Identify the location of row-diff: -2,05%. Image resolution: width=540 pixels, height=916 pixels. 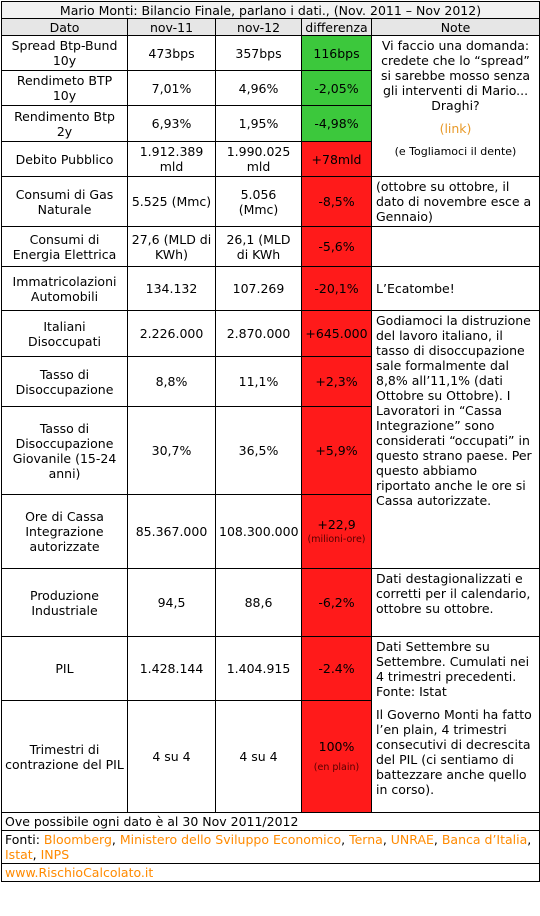
(336, 88).